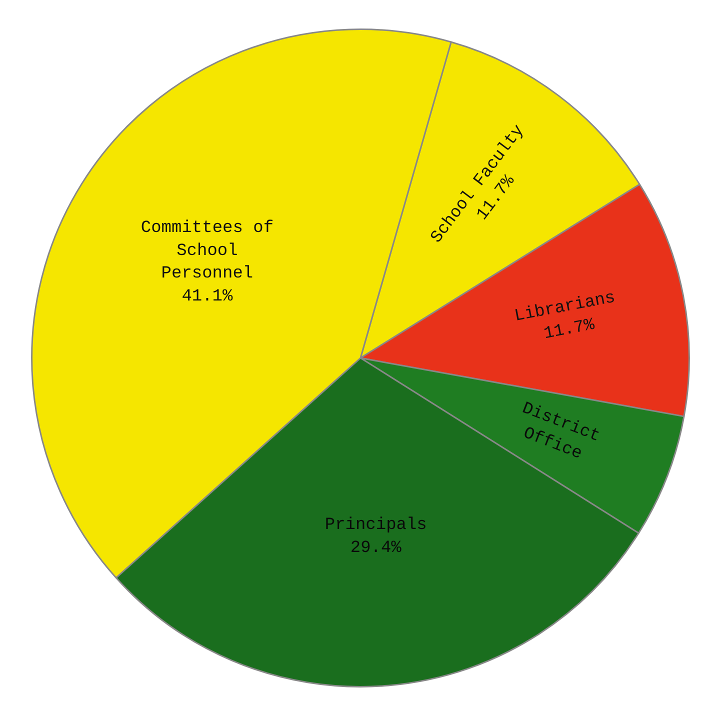 This screenshot has width=726, height=719. What do you see at coordinates (207, 251) in the screenshot?
I see `slice-label: Committees of School Personnel` at bounding box center [207, 251].